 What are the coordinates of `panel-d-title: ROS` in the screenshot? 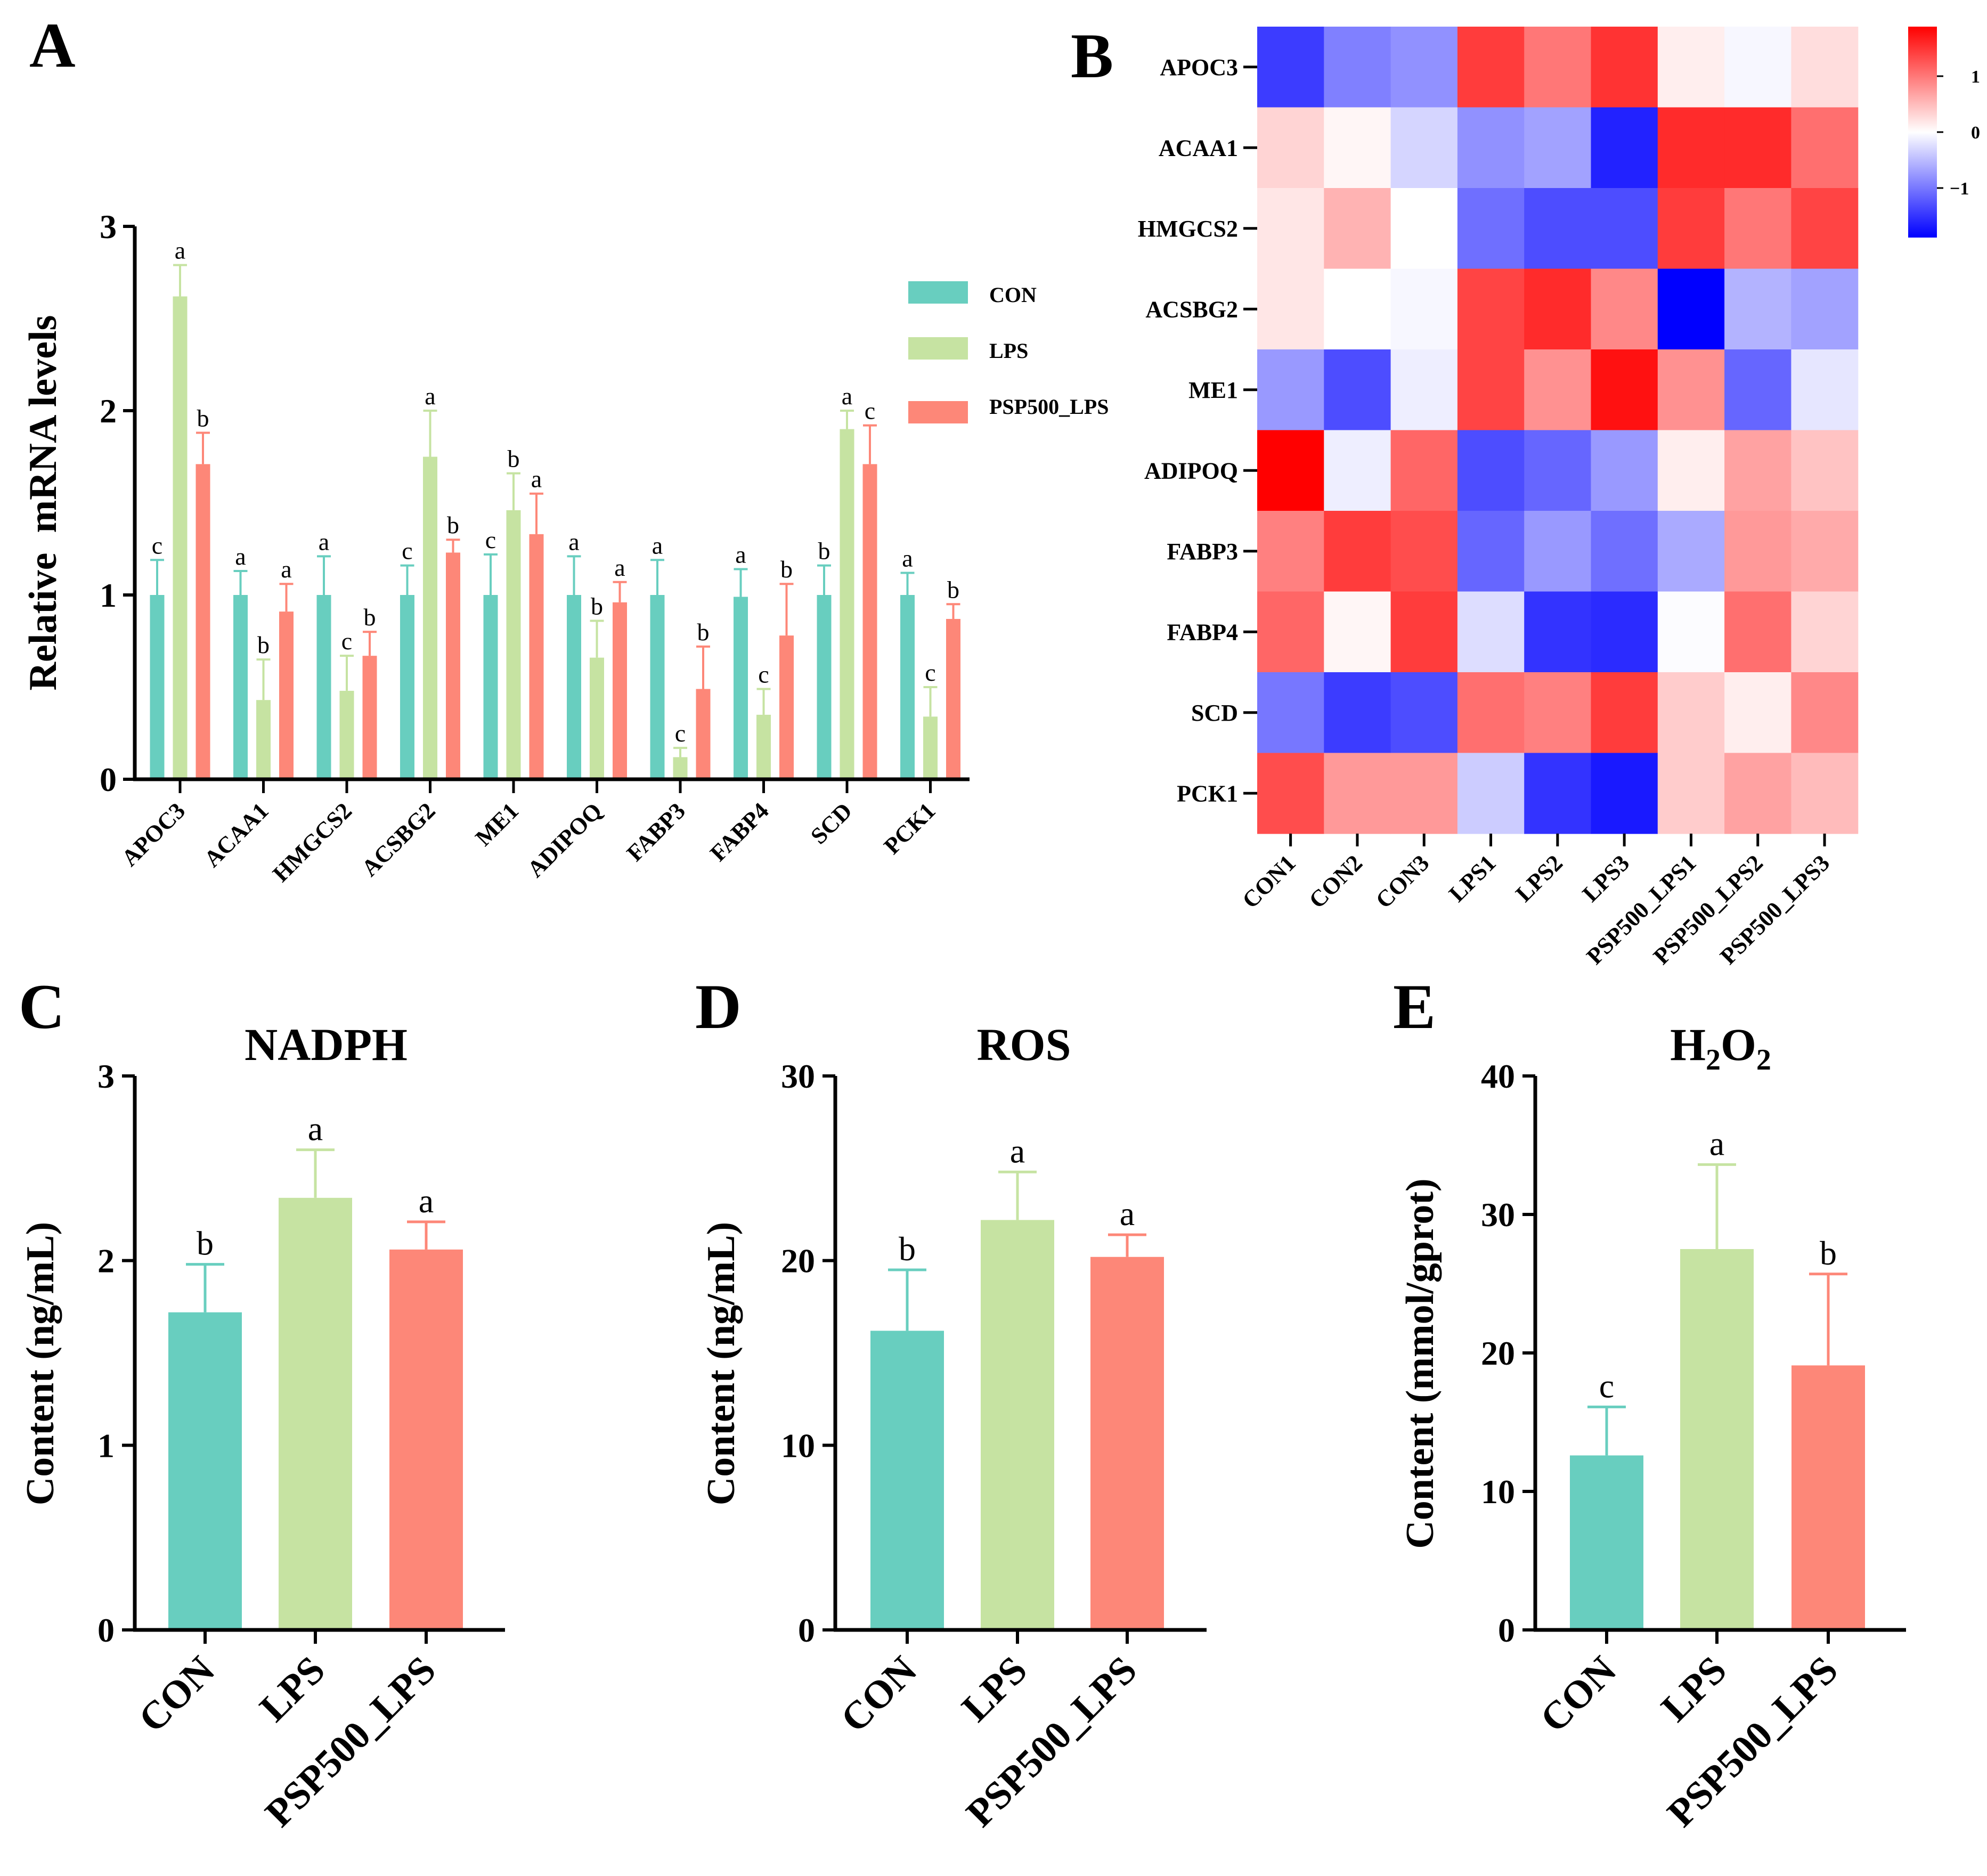 It's located at (1024, 1044).